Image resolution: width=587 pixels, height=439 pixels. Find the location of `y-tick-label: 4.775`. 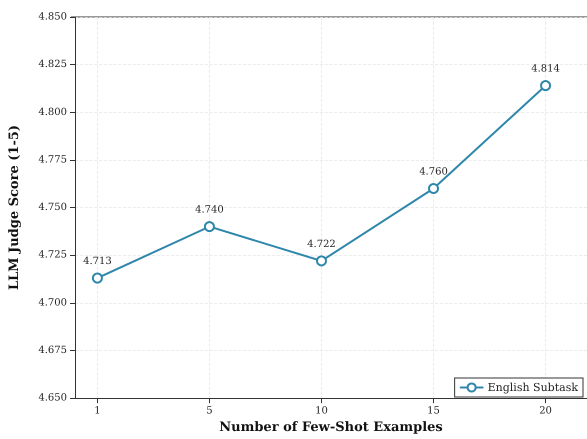

y-tick-label: 4.775 is located at coordinates (52, 160).